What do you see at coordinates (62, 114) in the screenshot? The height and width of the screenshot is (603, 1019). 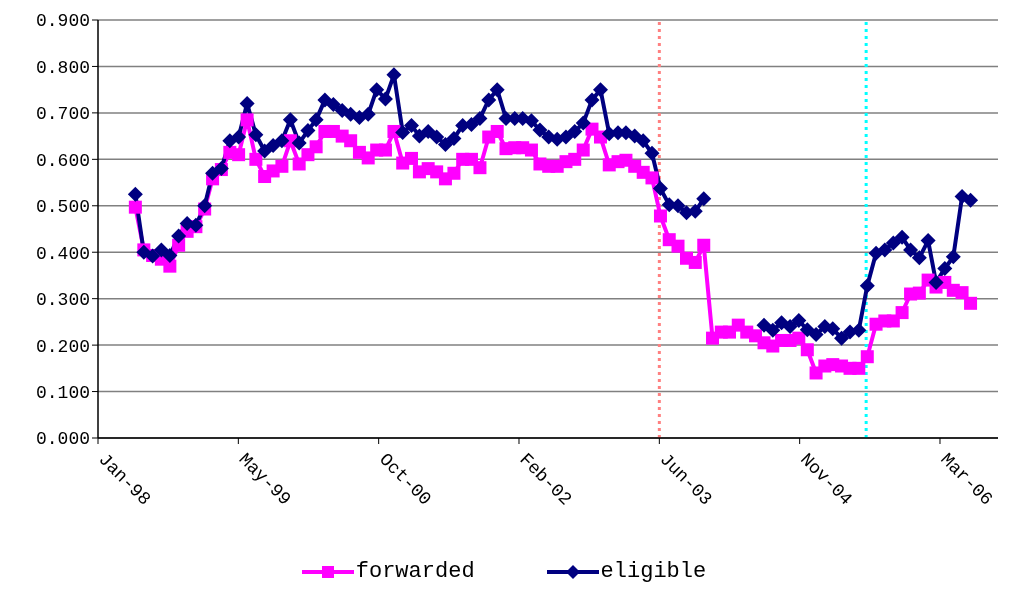 I see `y-tick-label: 0.700` at bounding box center [62, 114].